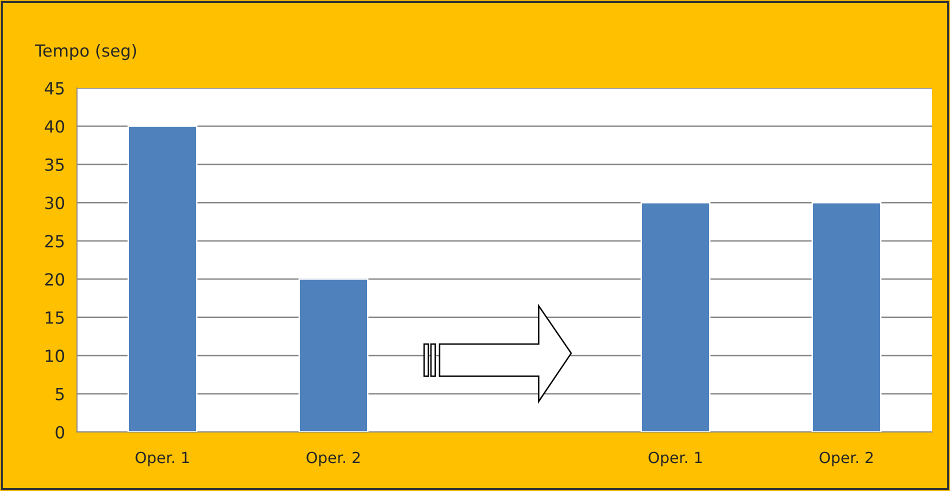 This screenshot has height=491, width=950. What do you see at coordinates (54, 241) in the screenshot?
I see `y-tick-label: 25` at bounding box center [54, 241].